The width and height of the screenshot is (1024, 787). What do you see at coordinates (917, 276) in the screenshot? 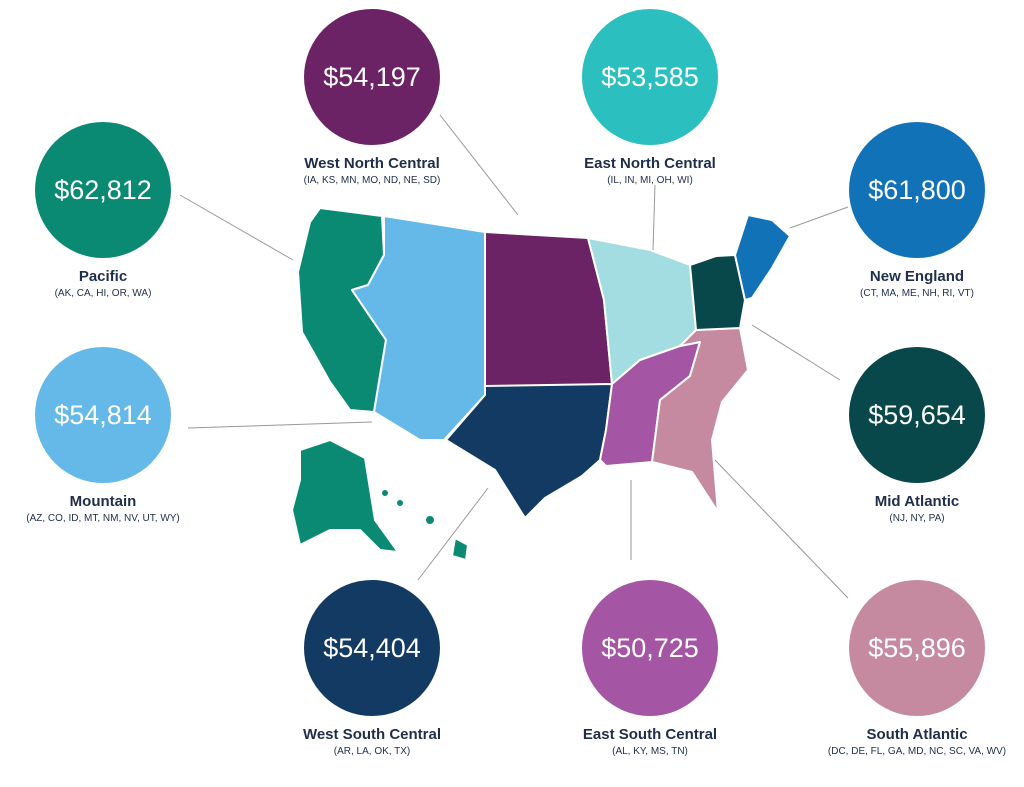
I see `region-name: New England` at bounding box center [917, 276].